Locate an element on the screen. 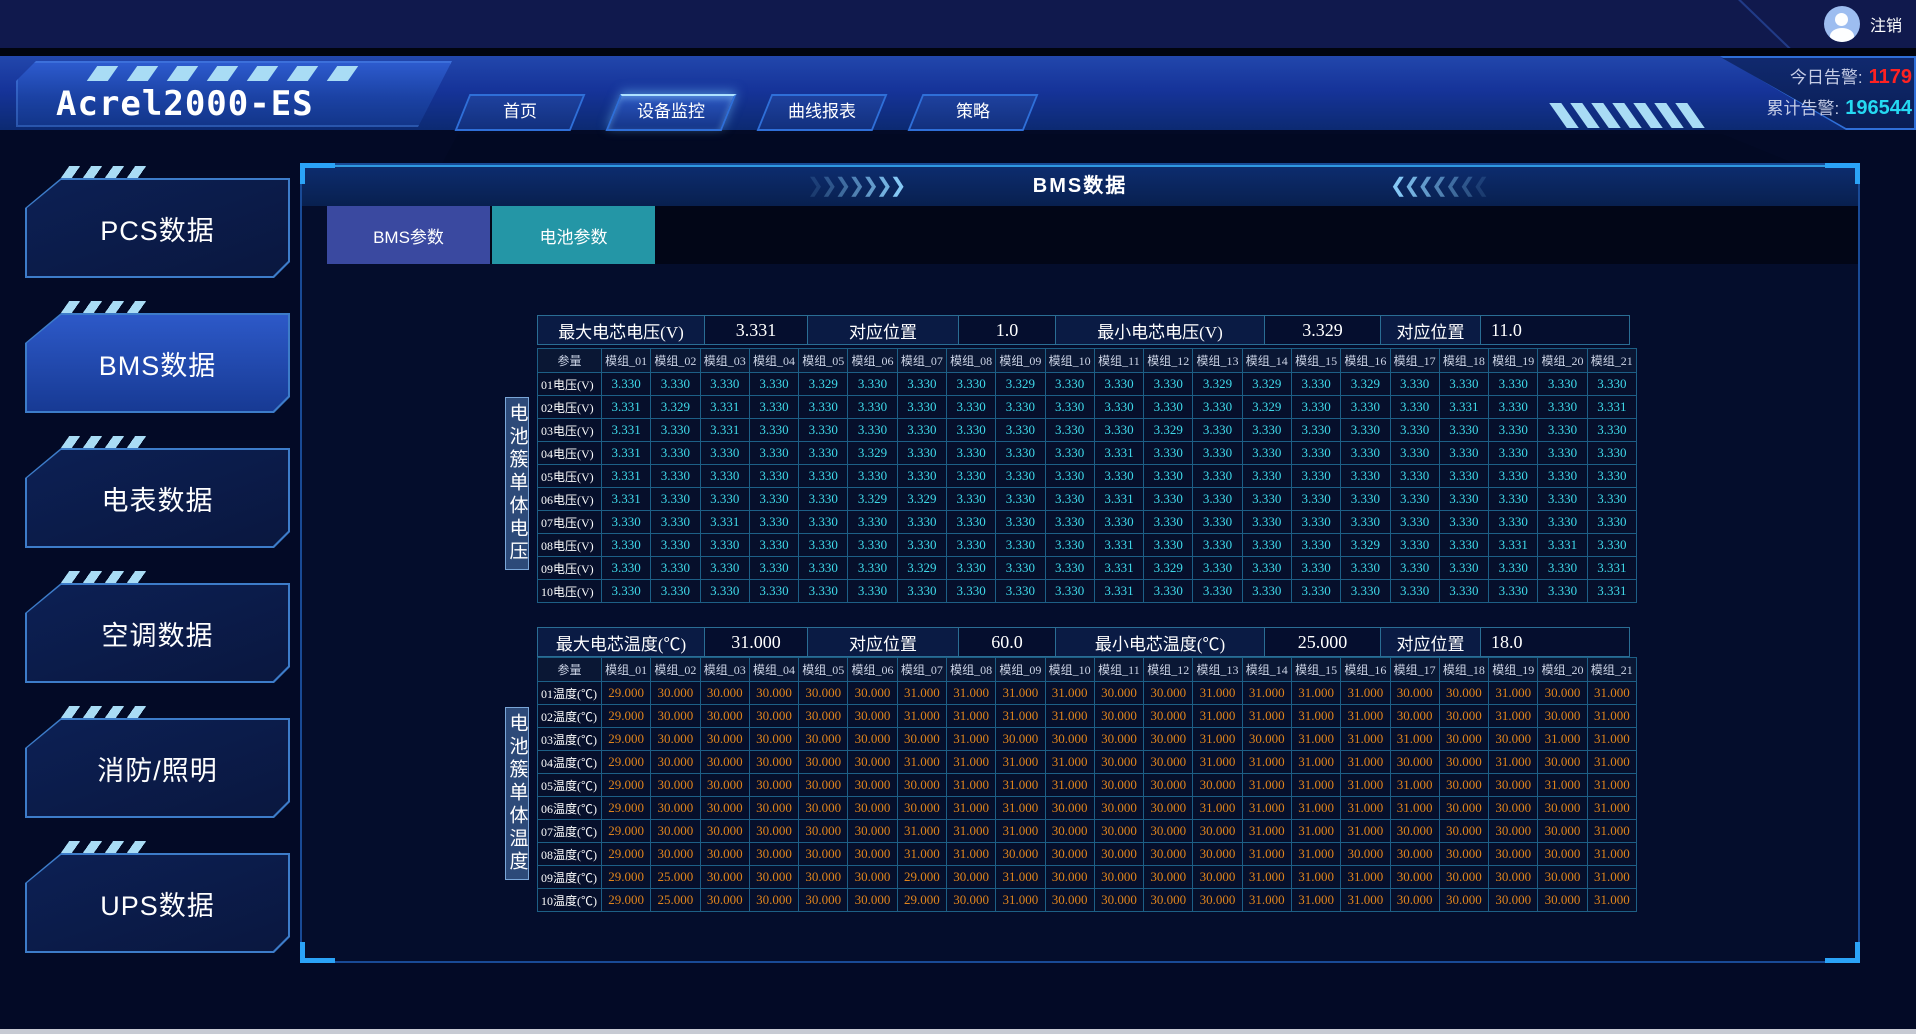 The image size is (1916, 1034). column-header: 模组_12 is located at coordinates (1168, 669).